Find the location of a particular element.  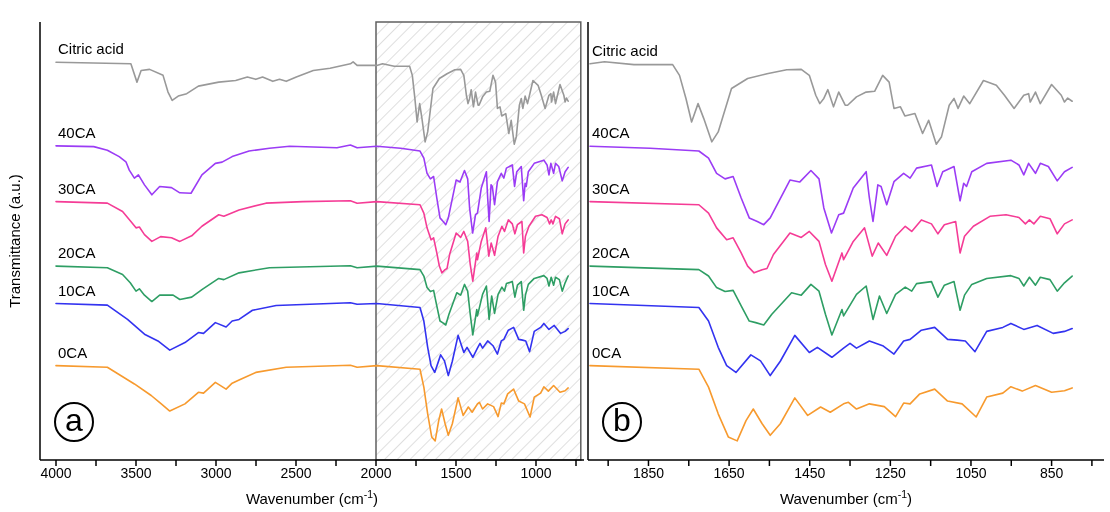

x-tick-label: 3500 is located at coordinates (136, 472).